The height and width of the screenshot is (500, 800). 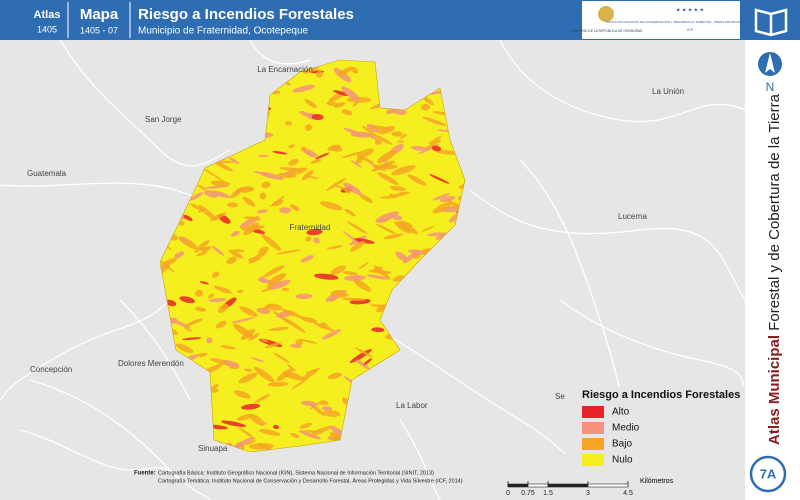 What do you see at coordinates (770, 87) in the screenshot?
I see `north-label: N` at bounding box center [770, 87].